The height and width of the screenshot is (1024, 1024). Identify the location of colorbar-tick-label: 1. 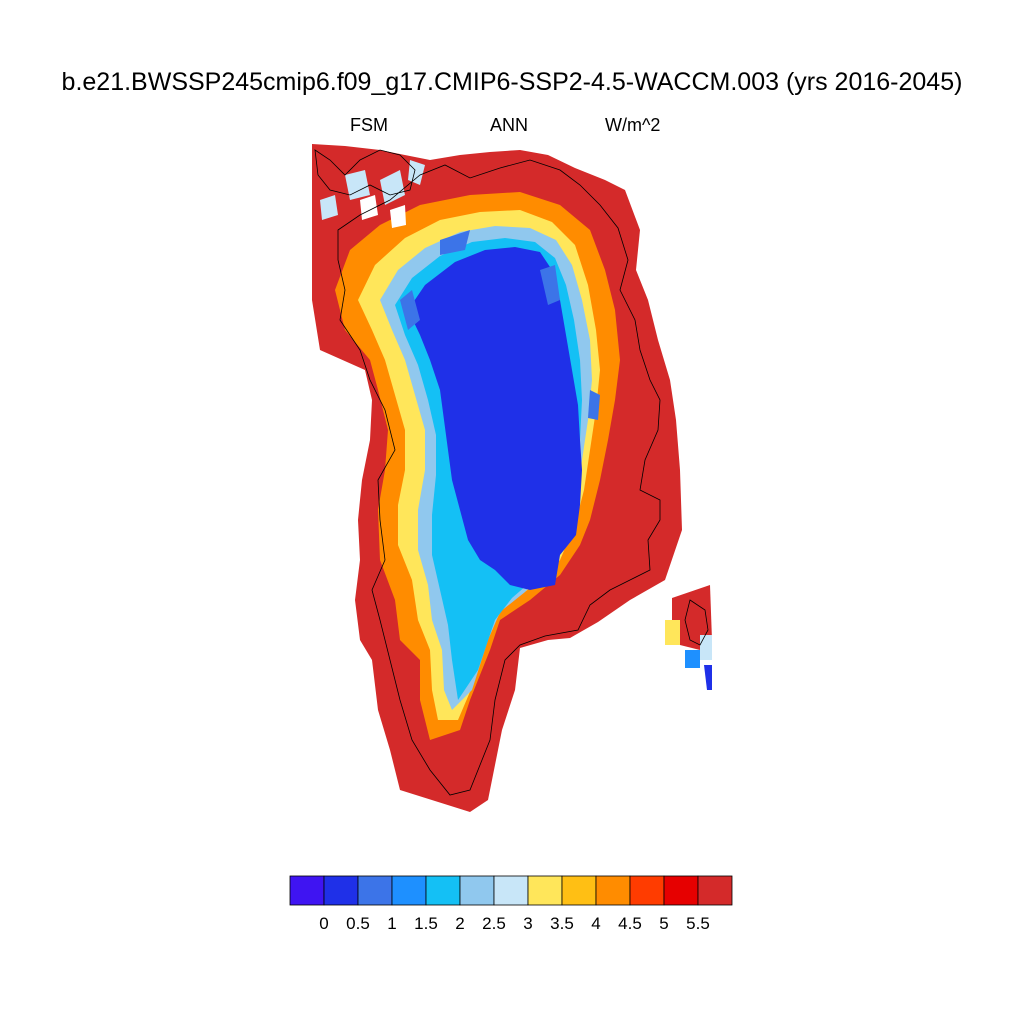
(391, 923).